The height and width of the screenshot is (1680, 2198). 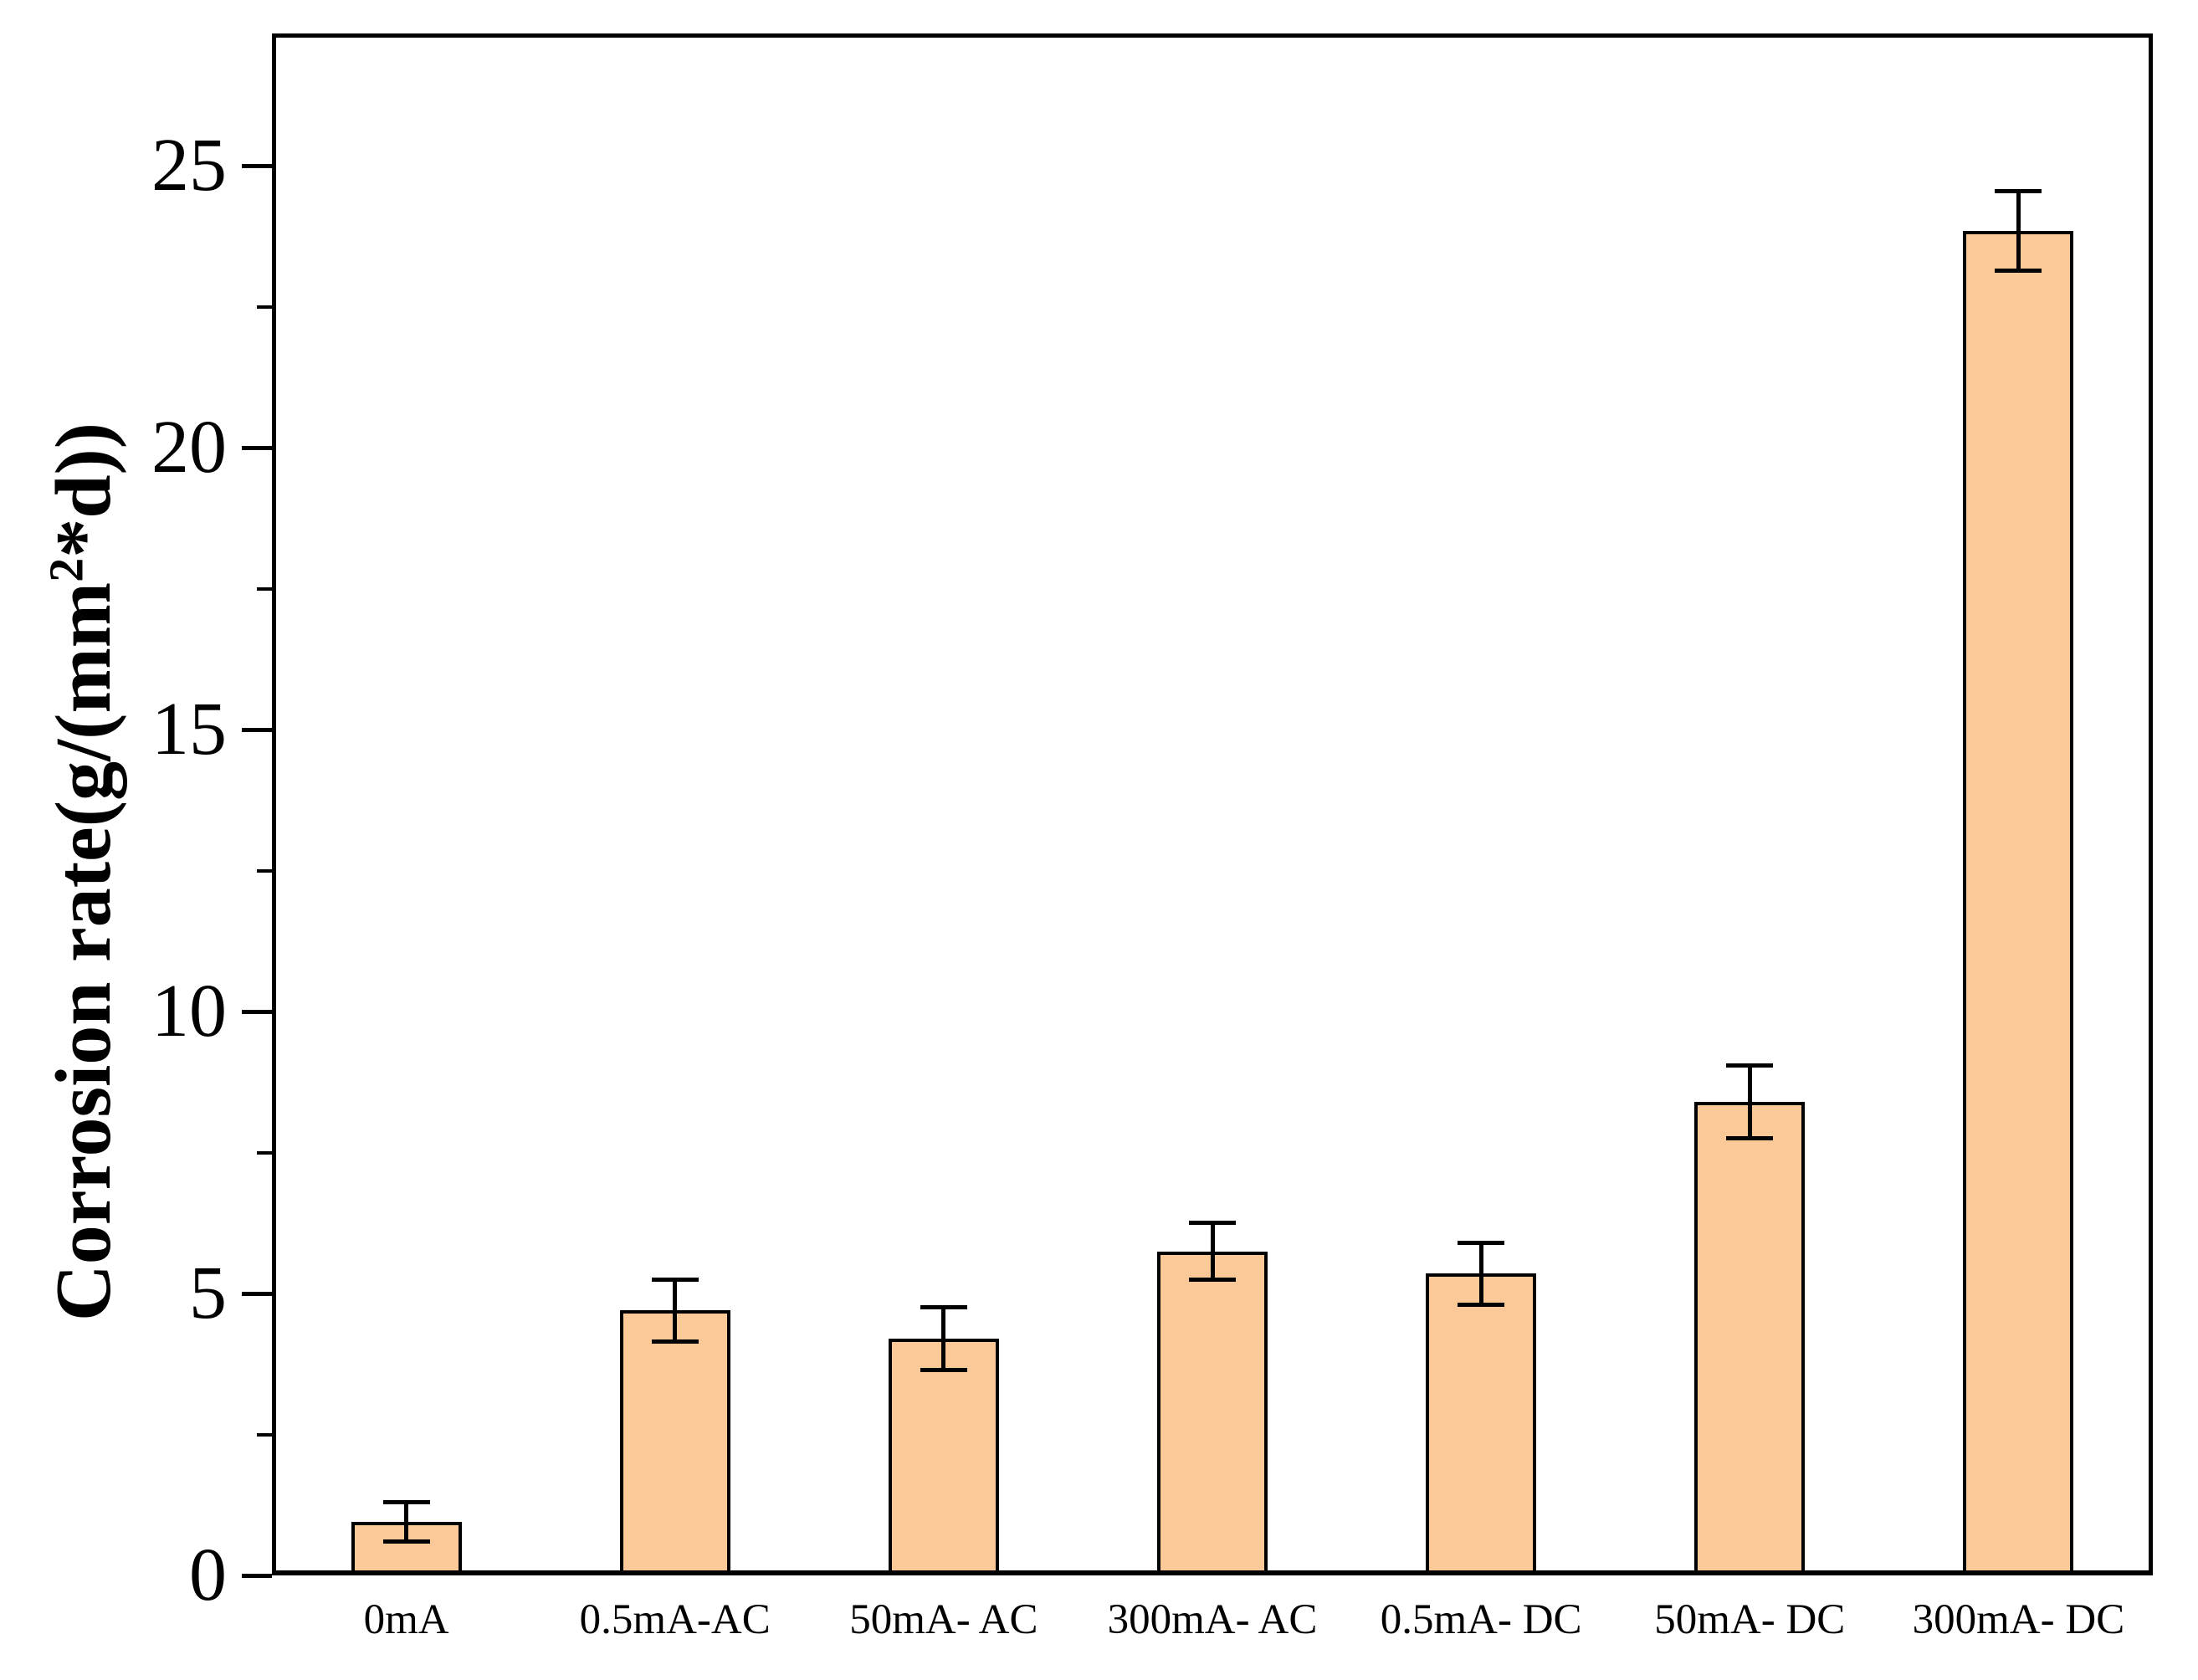 What do you see at coordinates (1481, 1619) in the screenshot?
I see `x-category-label: 0.5mA- DC` at bounding box center [1481, 1619].